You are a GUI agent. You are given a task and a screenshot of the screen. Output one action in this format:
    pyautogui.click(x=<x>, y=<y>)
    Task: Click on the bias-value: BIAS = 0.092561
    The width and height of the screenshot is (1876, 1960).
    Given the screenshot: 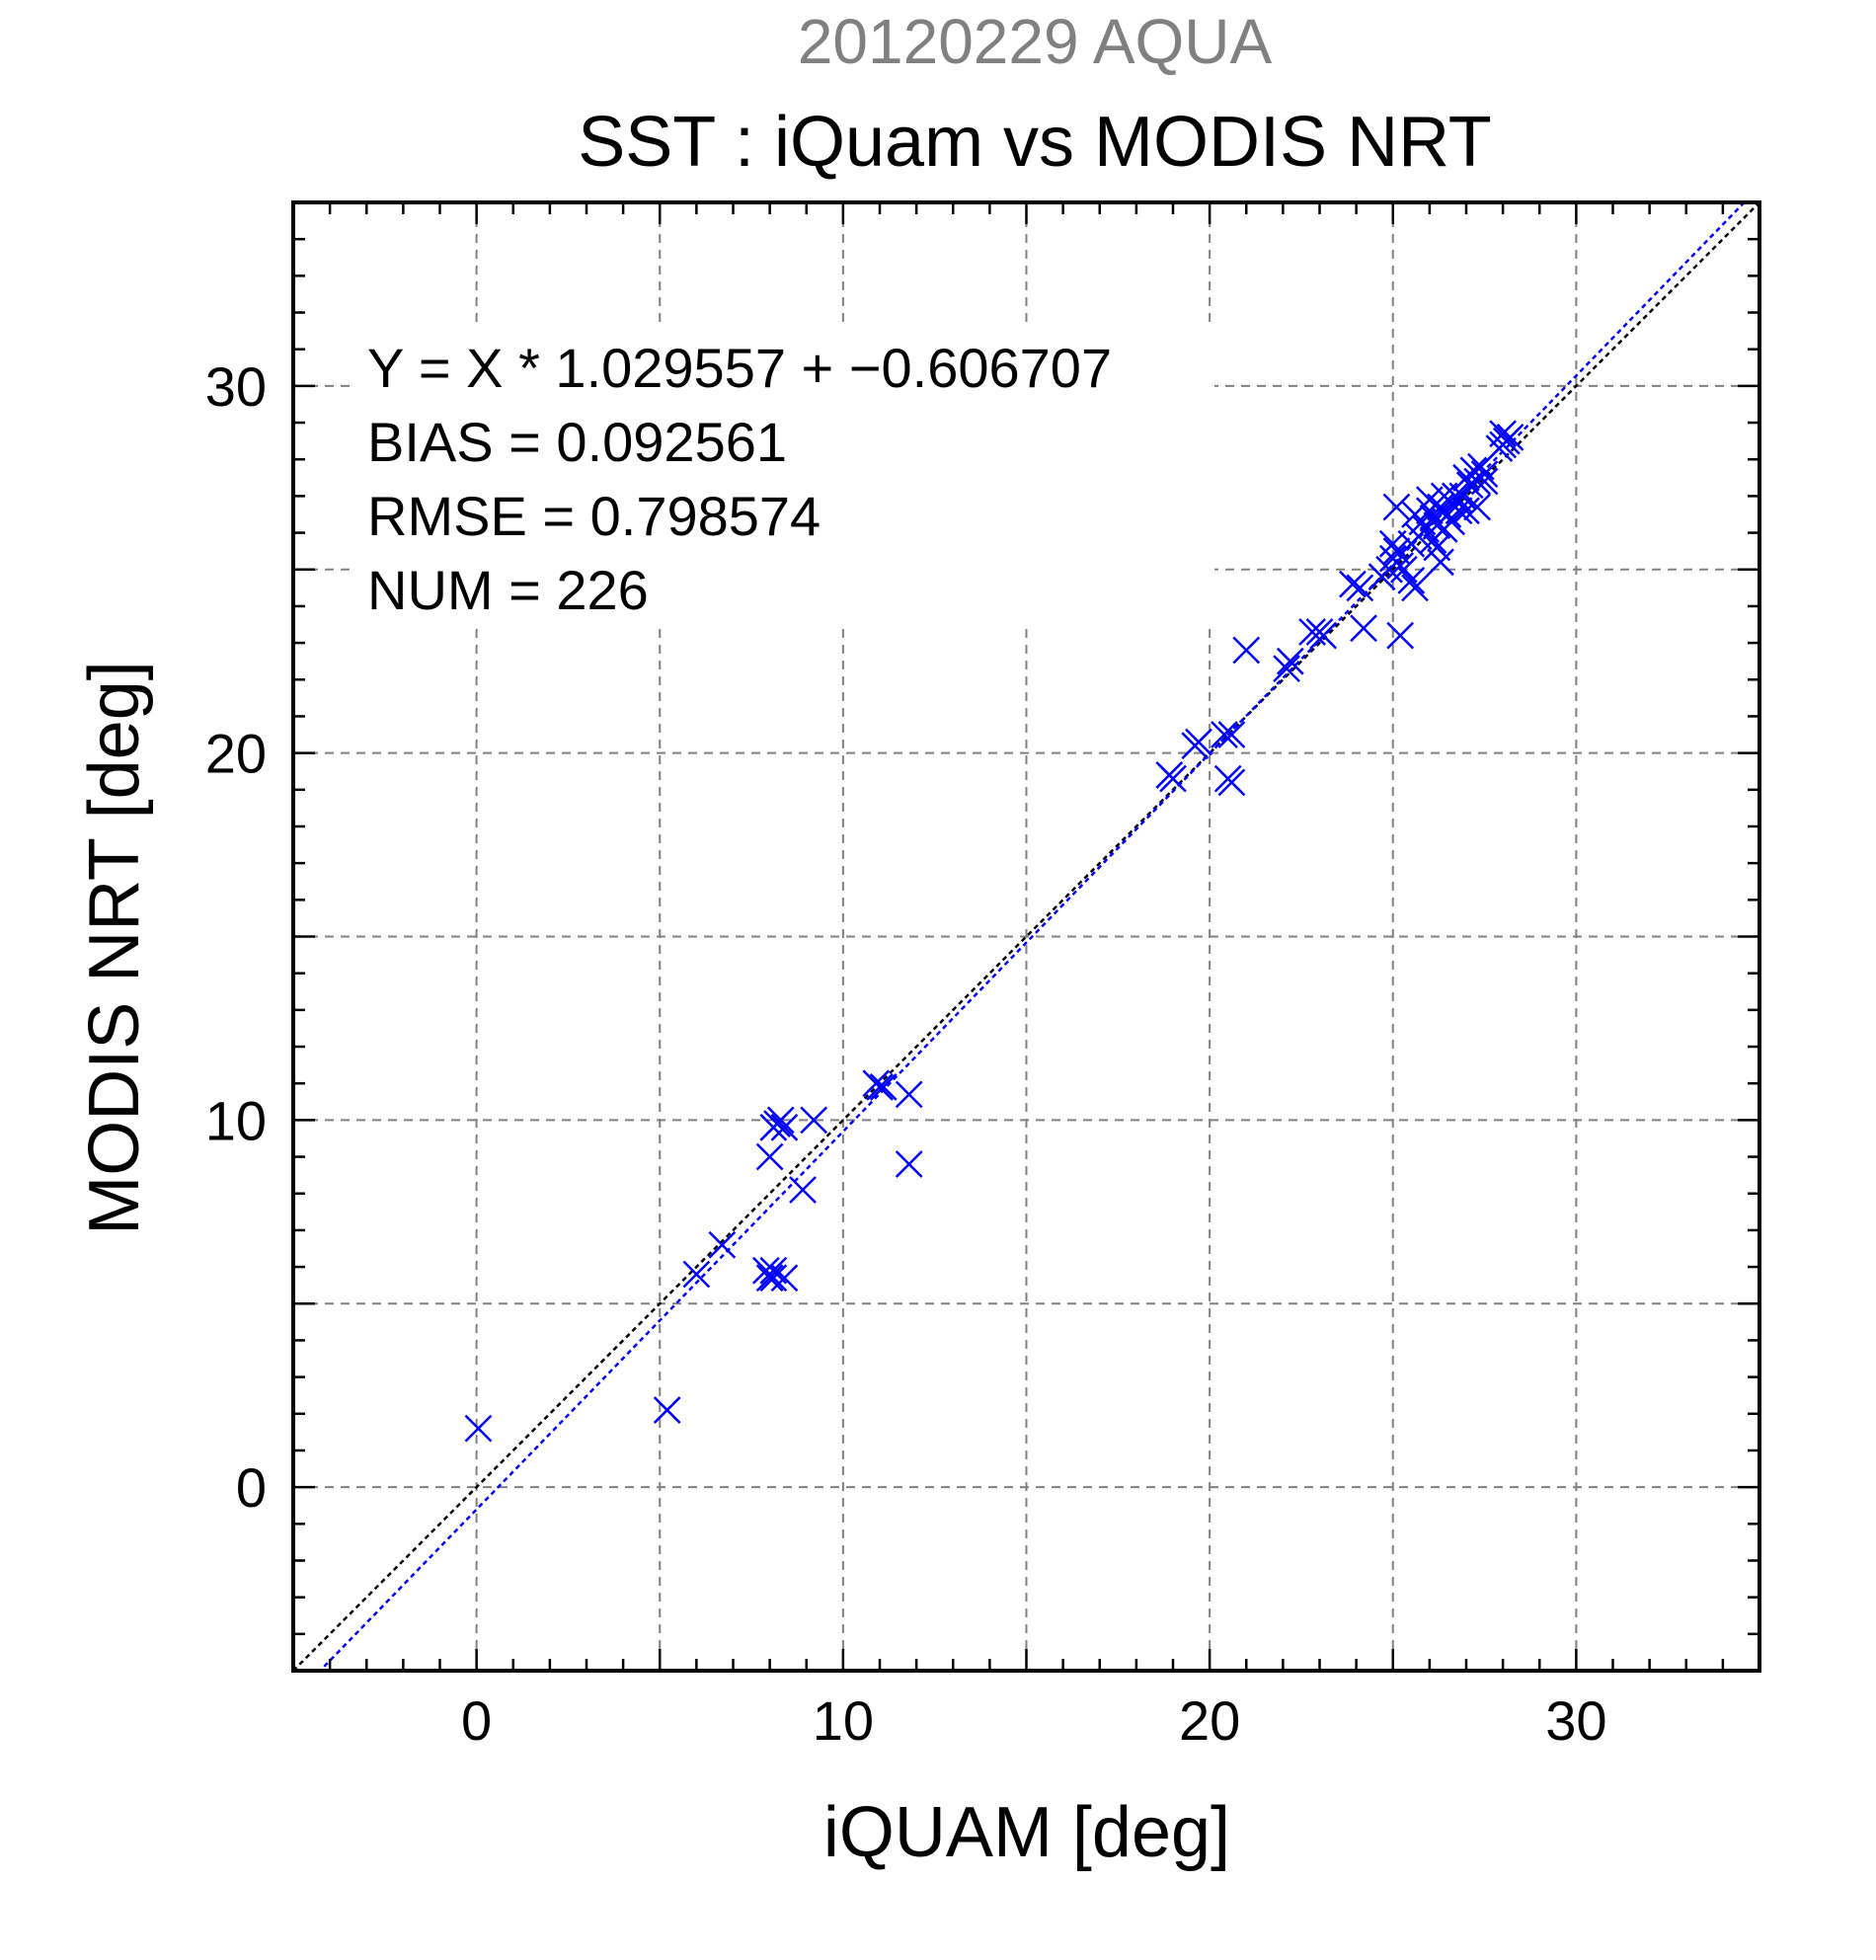 What is the action you would take?
    pyautogui.click(x=577, y=442)
    